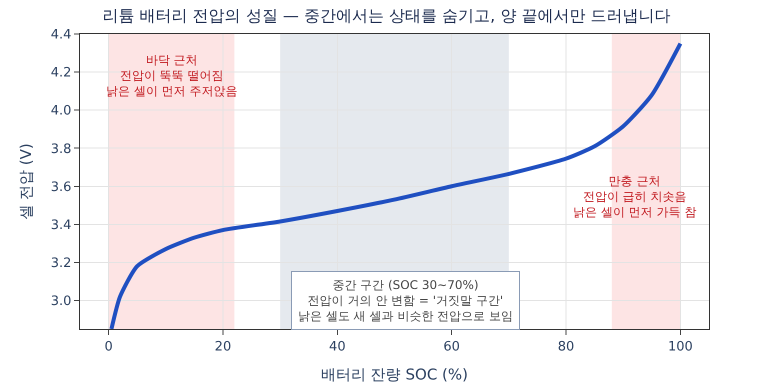 The width and height of the screenshot is (773, 392). I want to click on x-tick-label: 20, so click(223, 347).